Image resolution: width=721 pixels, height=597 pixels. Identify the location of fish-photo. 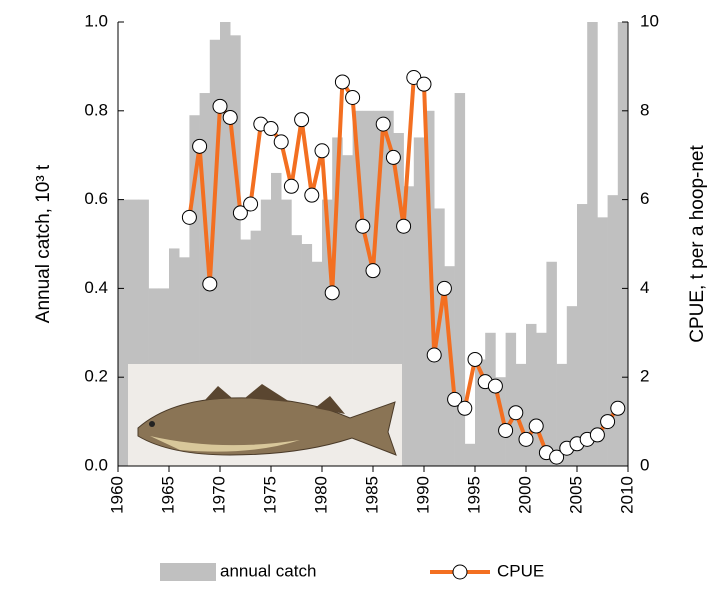
(265, 415).